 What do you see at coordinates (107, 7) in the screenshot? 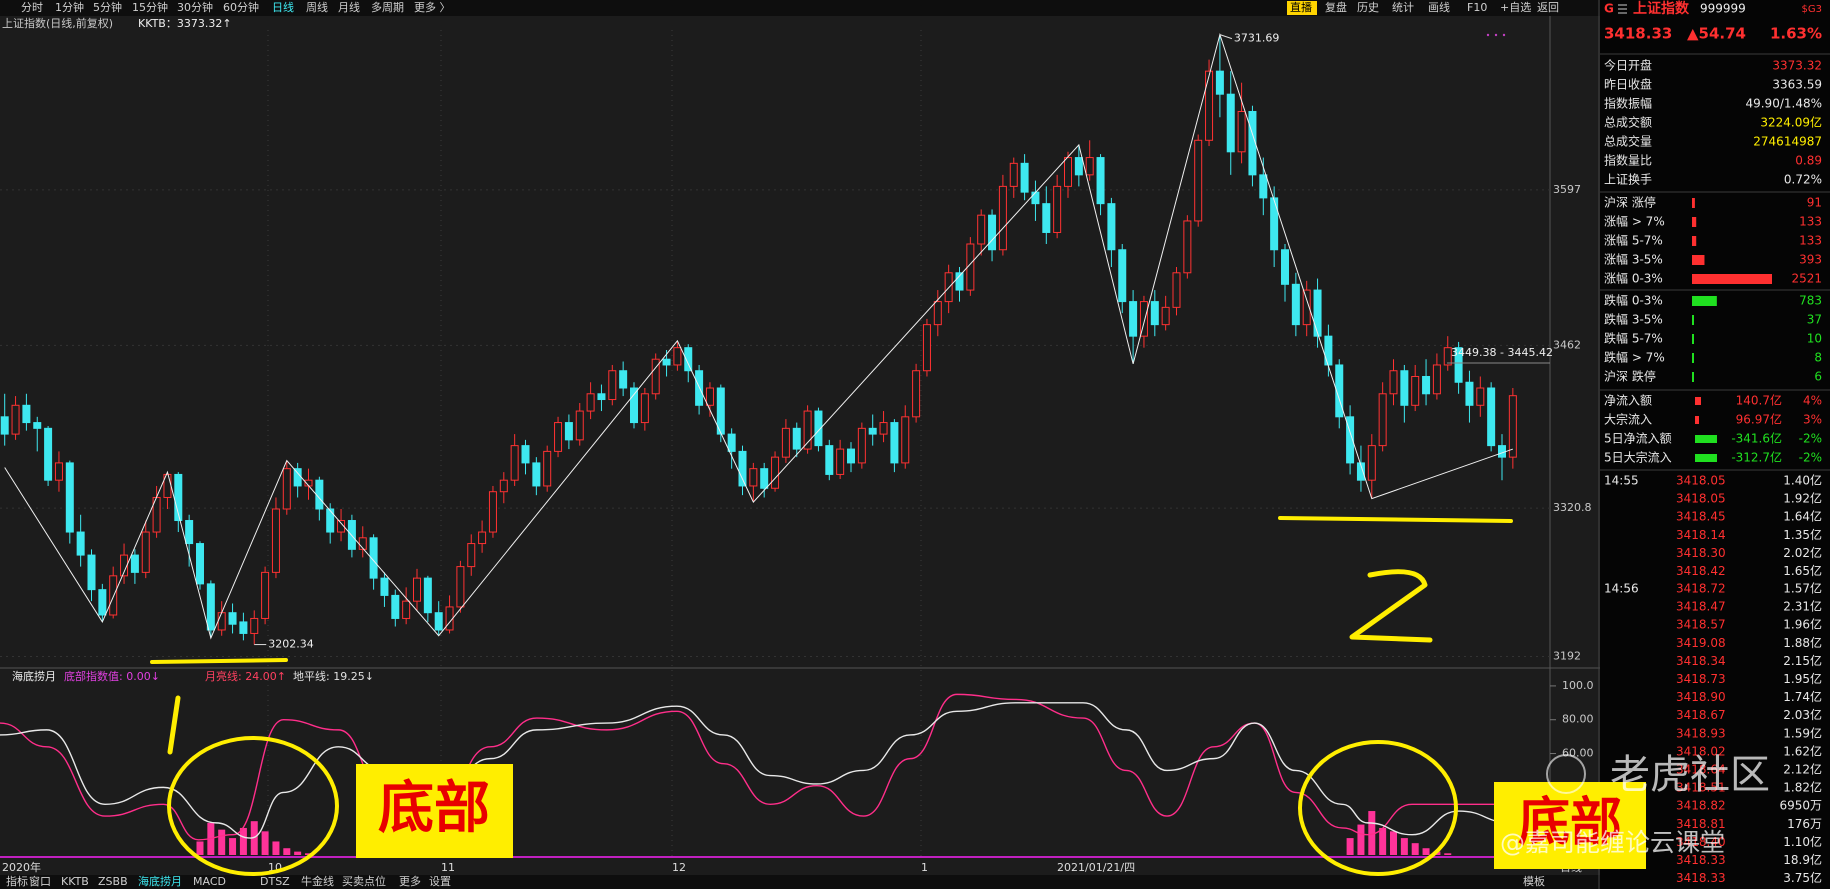
I see `period-tab: 5分钟` at bounding box center [107, 7].